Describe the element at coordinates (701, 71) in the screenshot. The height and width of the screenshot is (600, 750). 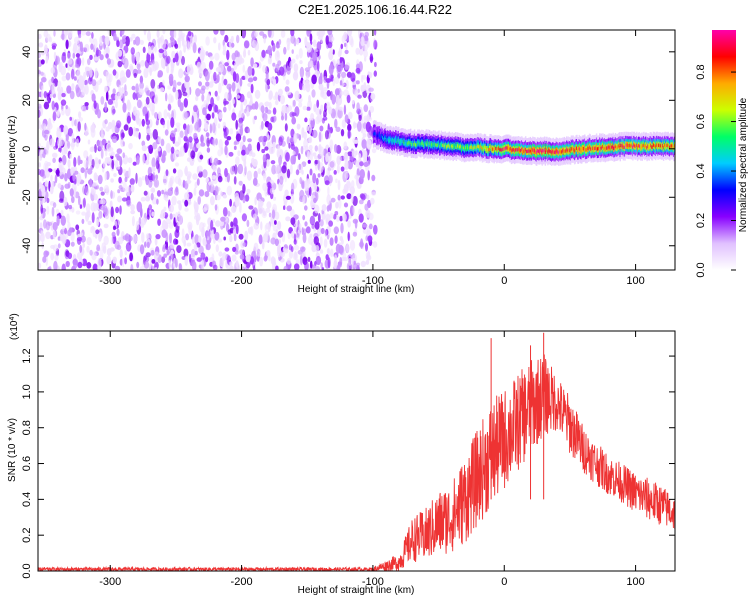
I see `colorbar-tick-label: 0.8` at that location.